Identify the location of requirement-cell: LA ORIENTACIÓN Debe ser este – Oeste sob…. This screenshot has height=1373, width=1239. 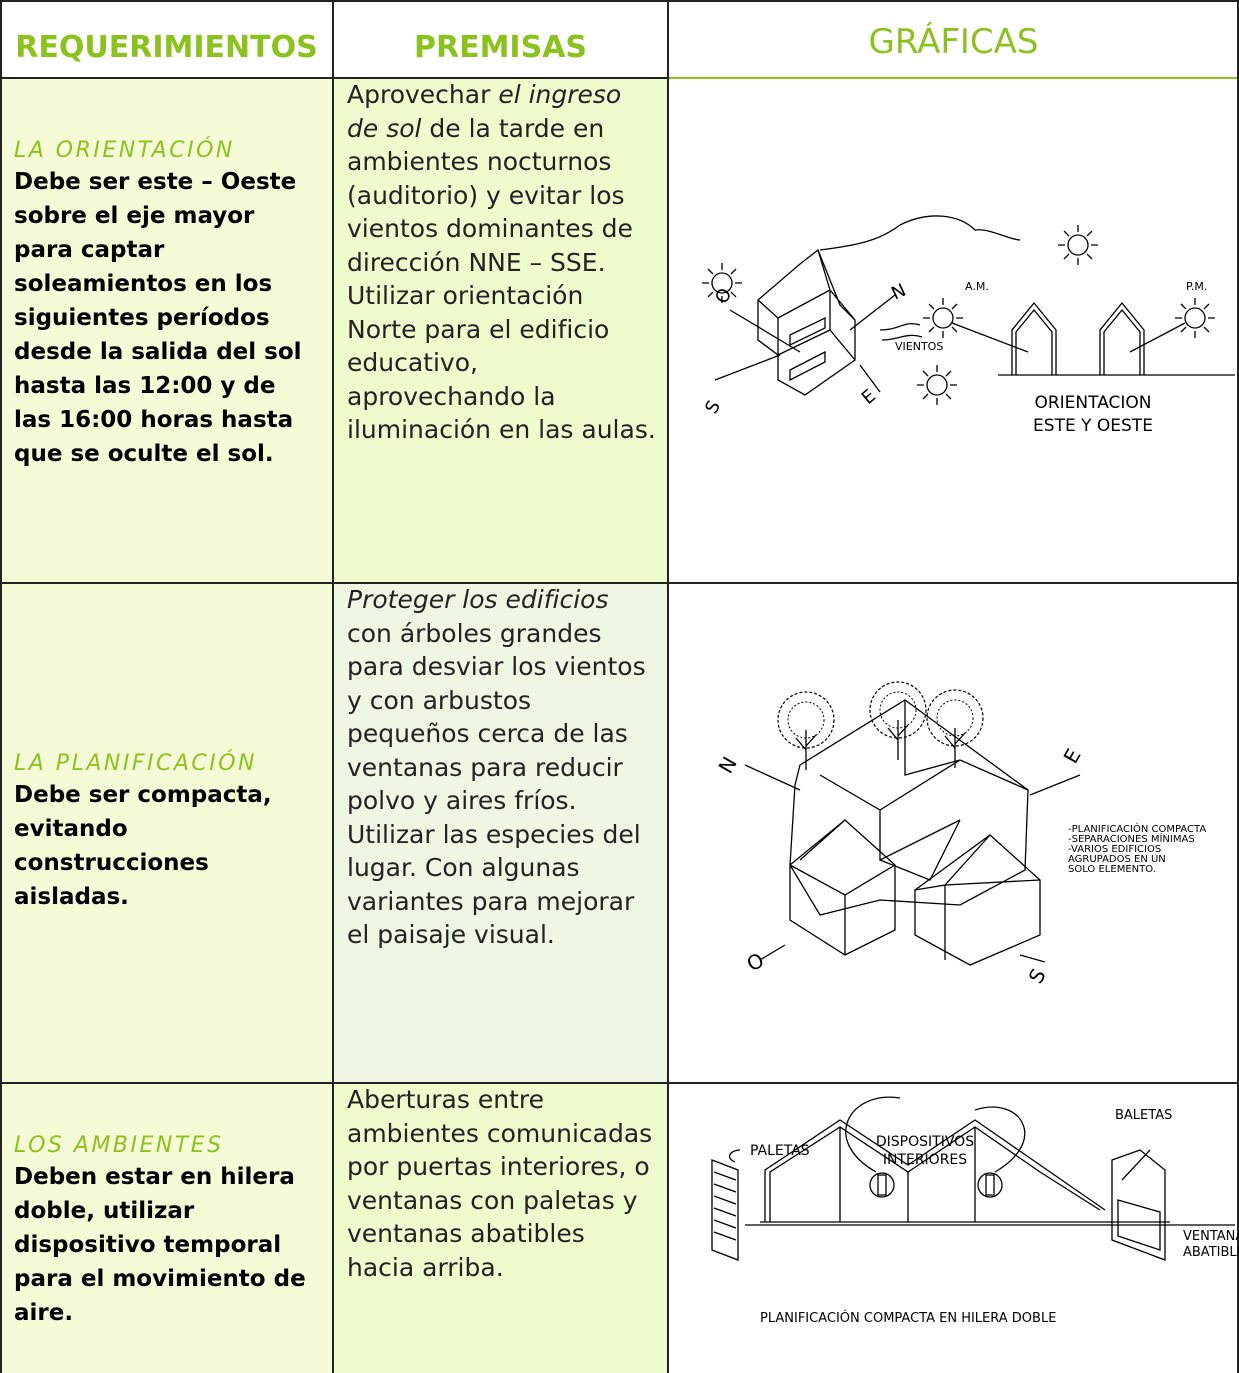
(166, 330).